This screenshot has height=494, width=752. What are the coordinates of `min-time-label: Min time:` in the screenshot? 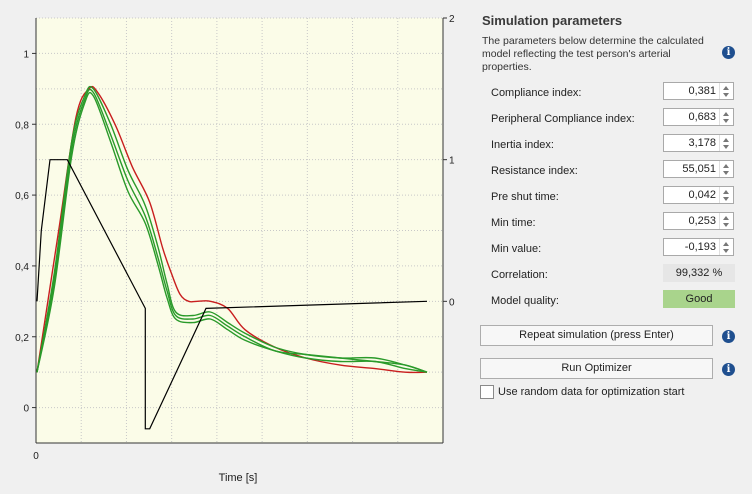 It's located at (513, 223).